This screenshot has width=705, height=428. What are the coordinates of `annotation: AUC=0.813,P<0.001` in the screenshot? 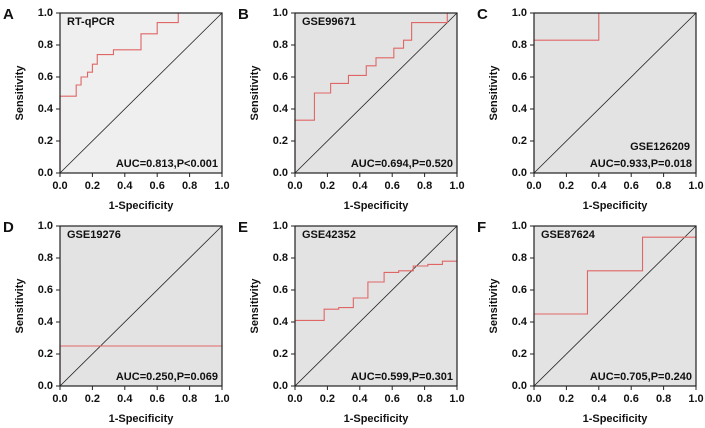 It's located at (167, 164).